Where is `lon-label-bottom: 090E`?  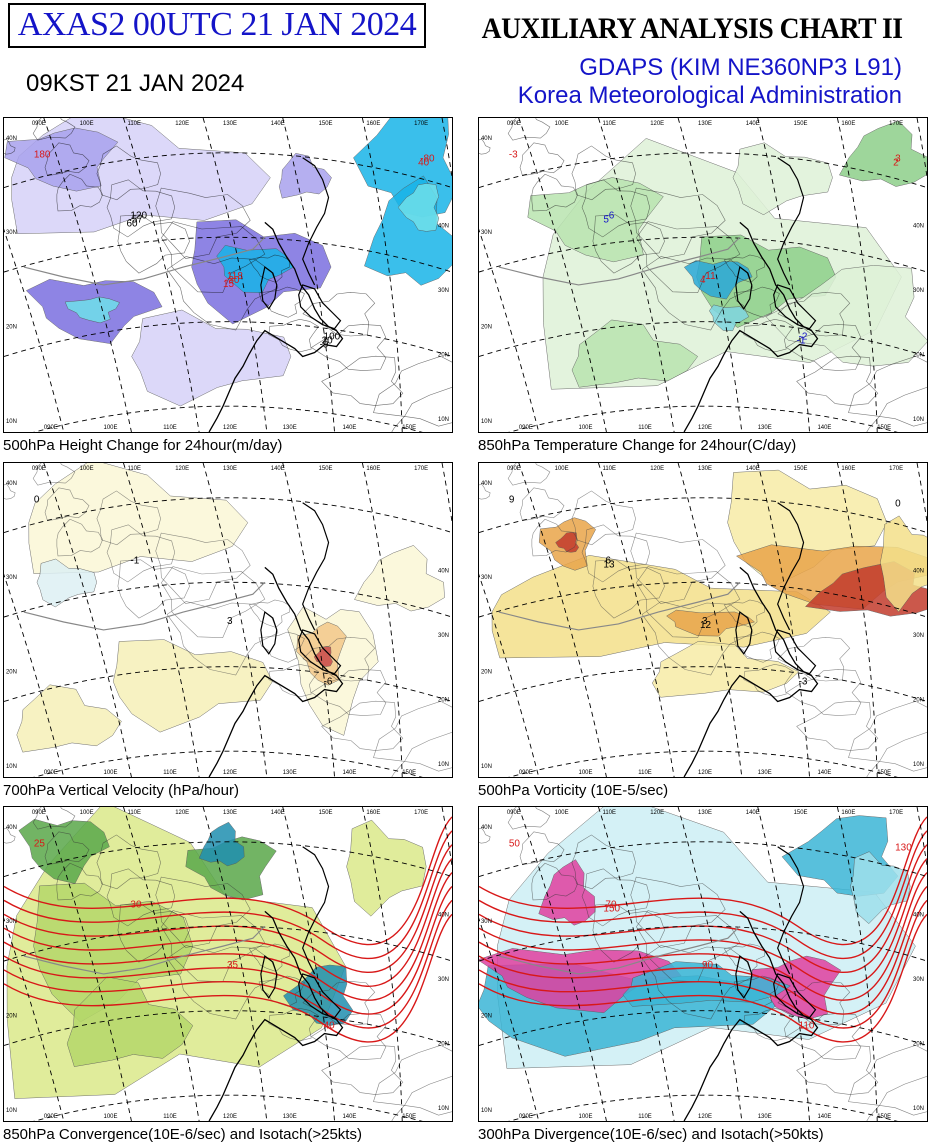
lon-label-bottom: 090E is located at coordinates (526, 773).